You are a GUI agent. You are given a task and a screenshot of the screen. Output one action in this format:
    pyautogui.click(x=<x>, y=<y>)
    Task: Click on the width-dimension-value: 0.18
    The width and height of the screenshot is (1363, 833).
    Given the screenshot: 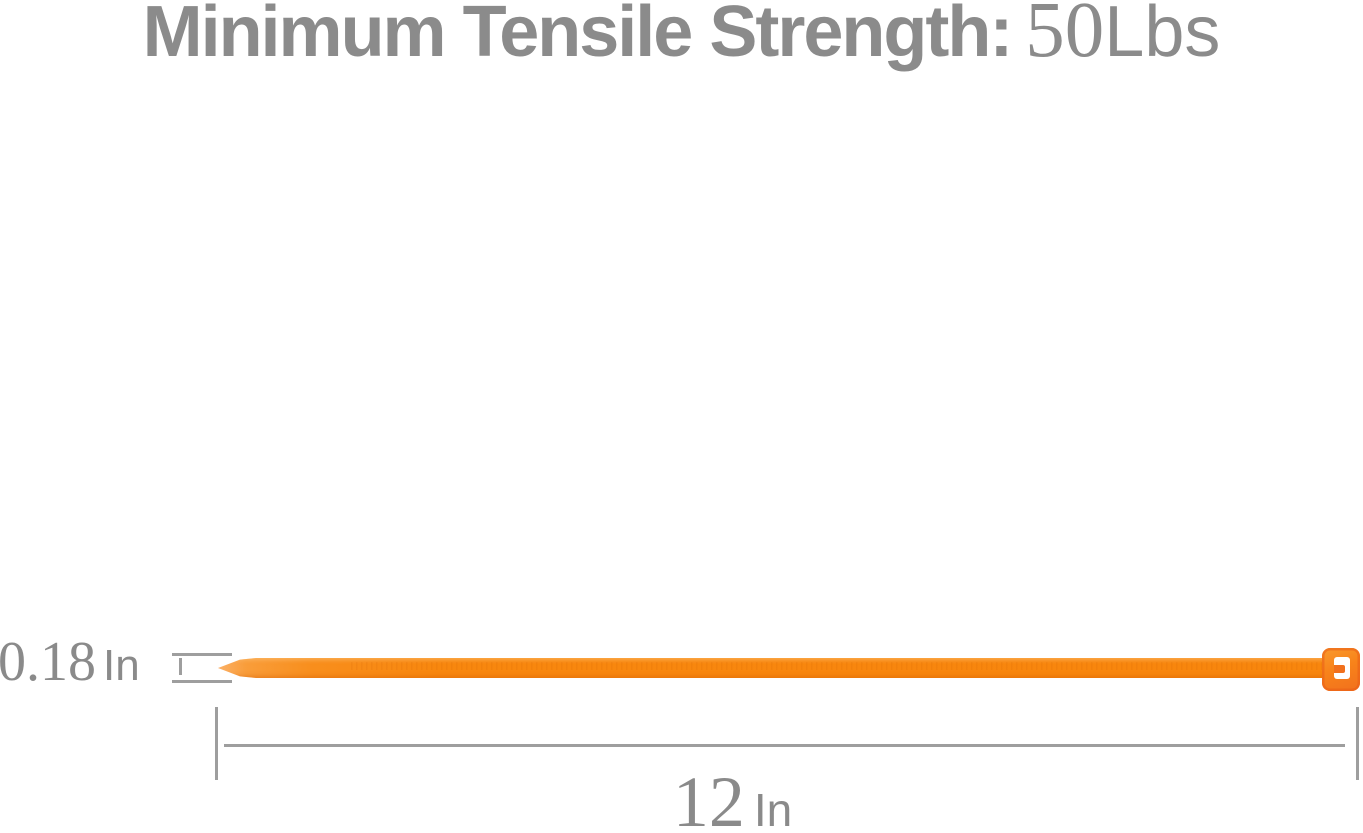 What is the action you would take?
    pyautogui.click(x=48, y=662)
    